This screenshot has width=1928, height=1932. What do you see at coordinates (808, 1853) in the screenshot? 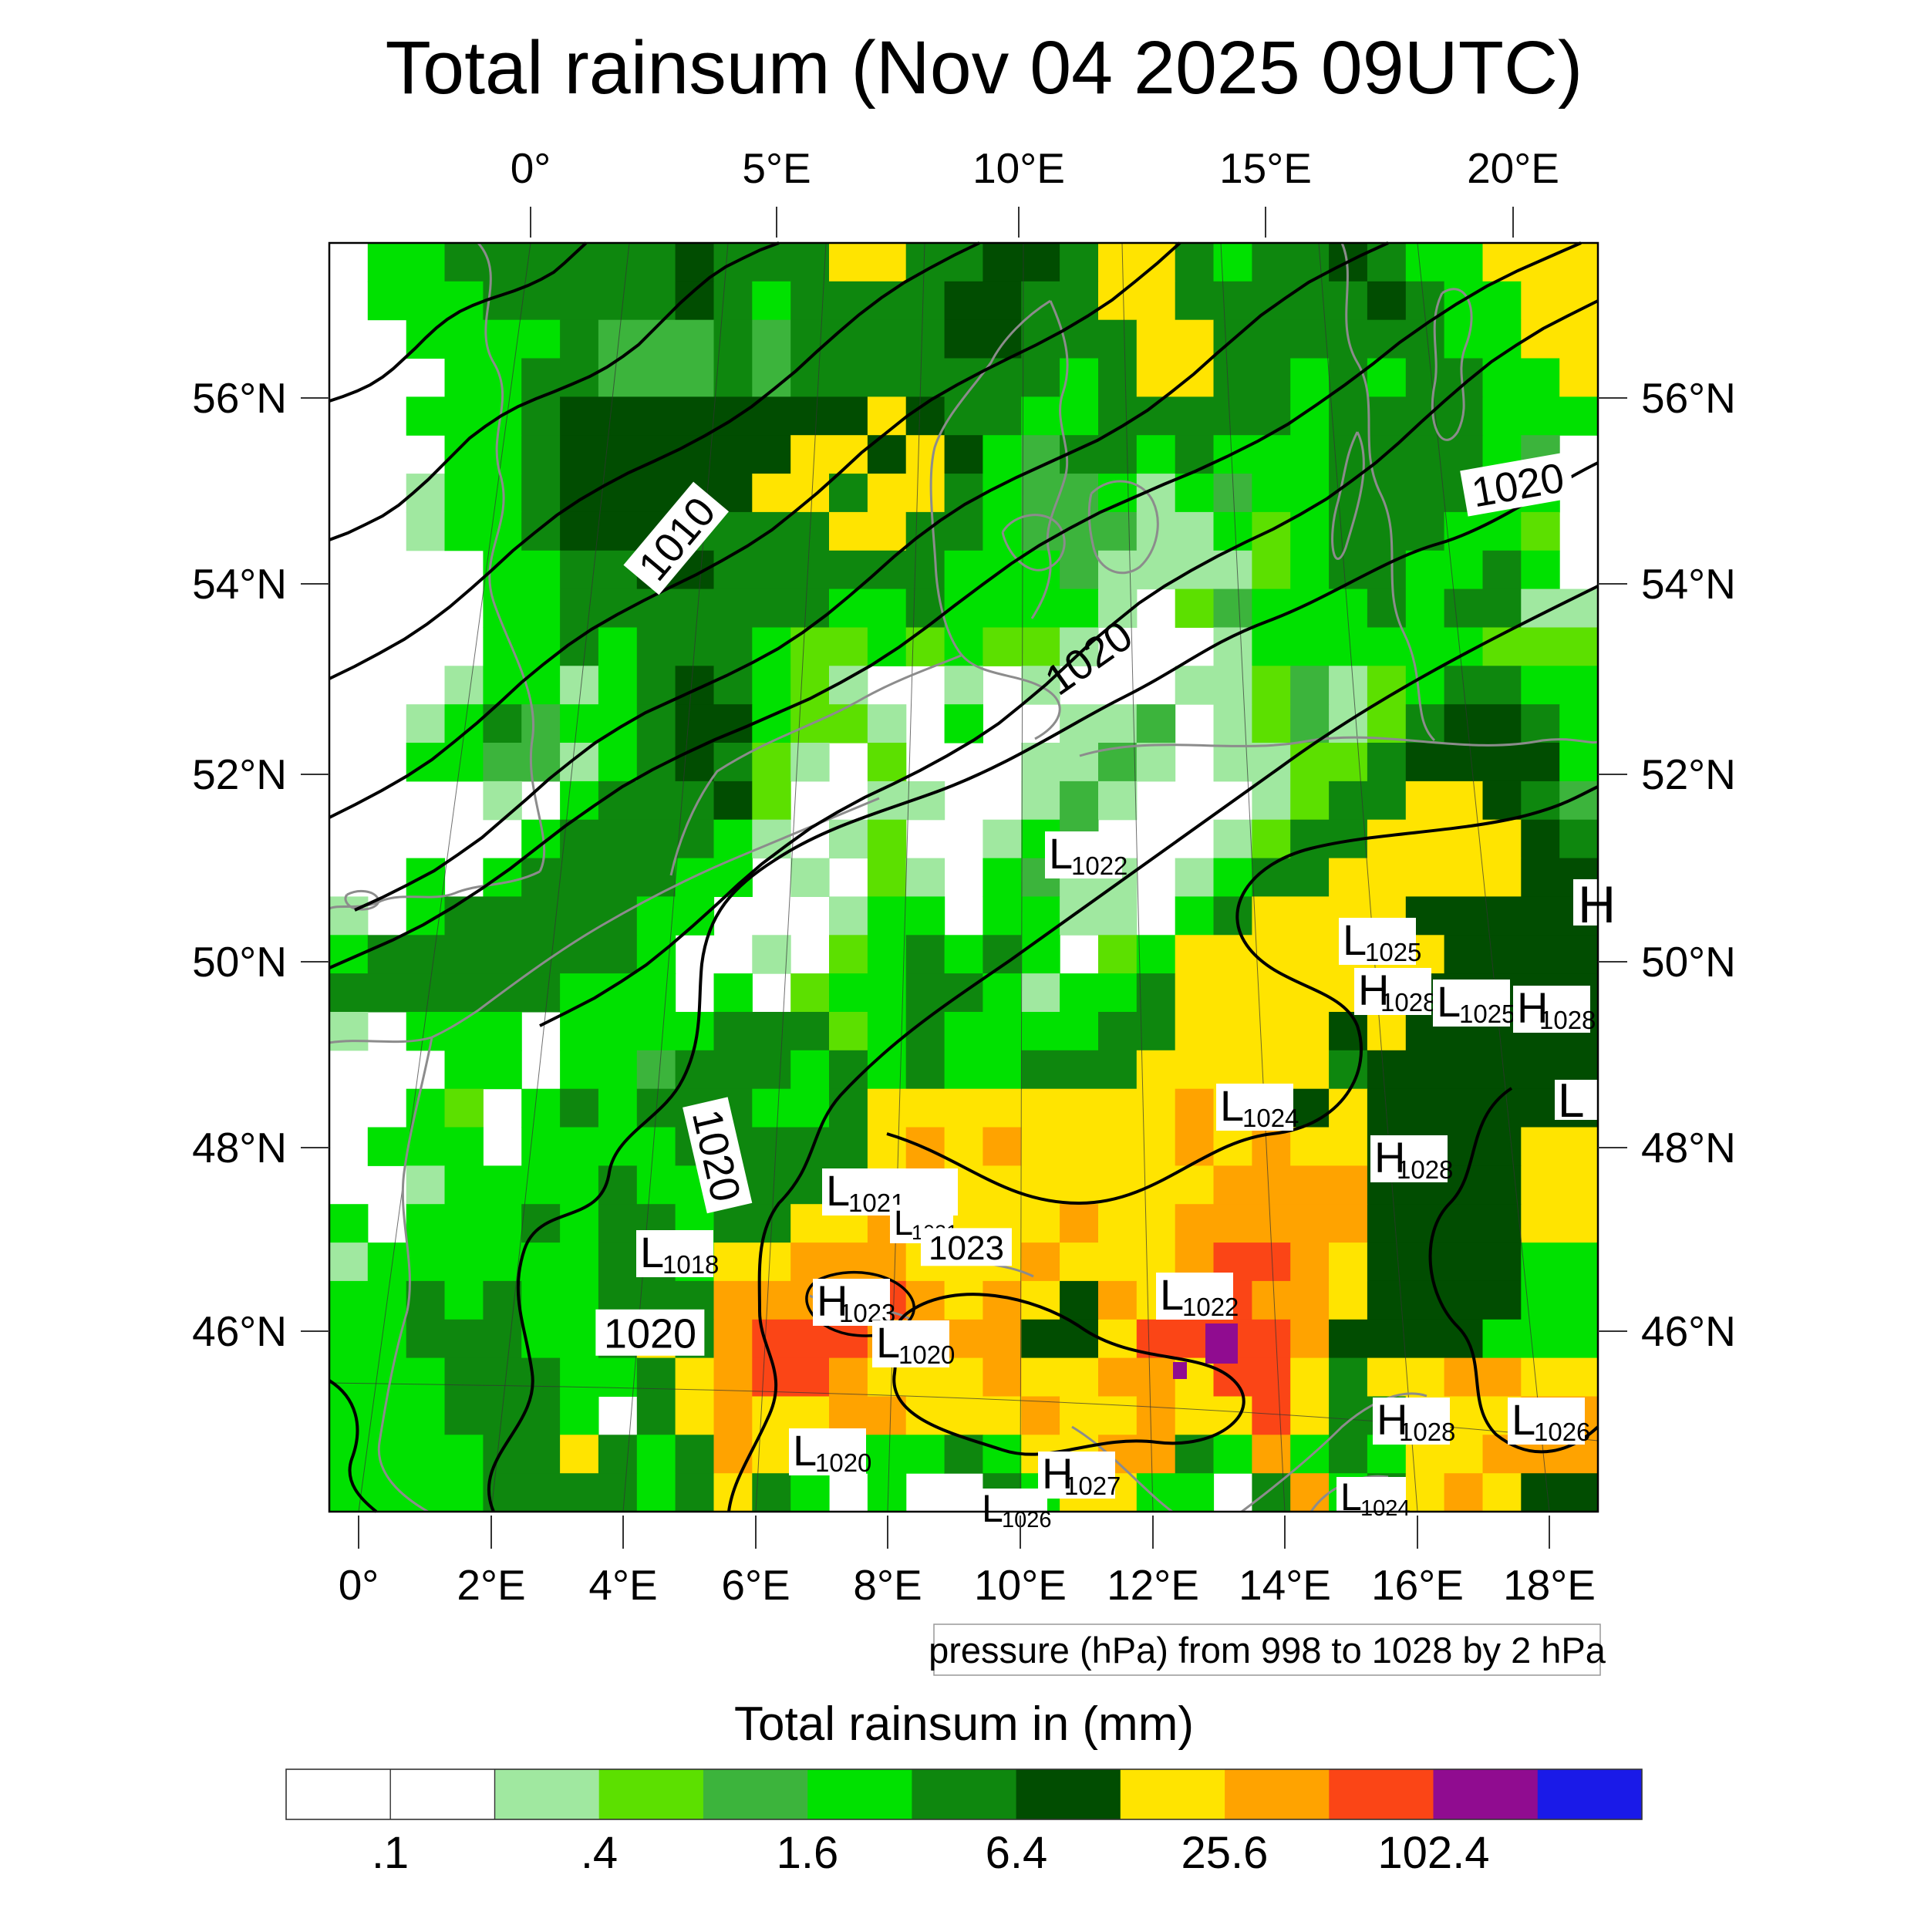
I see `svg-text: 1.6` at bounding box center [808, 1853].